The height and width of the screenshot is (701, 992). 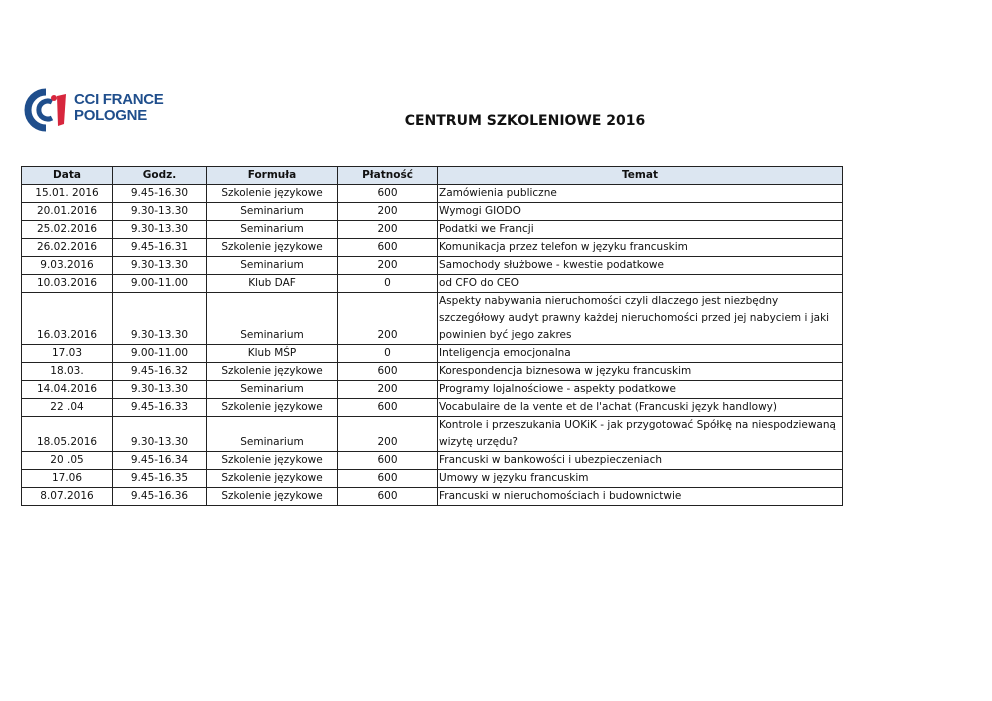 What do you see at coordinates (159, 175) in the screenshot?
I see `header-godz: Godz.` at bounding box center [159, 175].